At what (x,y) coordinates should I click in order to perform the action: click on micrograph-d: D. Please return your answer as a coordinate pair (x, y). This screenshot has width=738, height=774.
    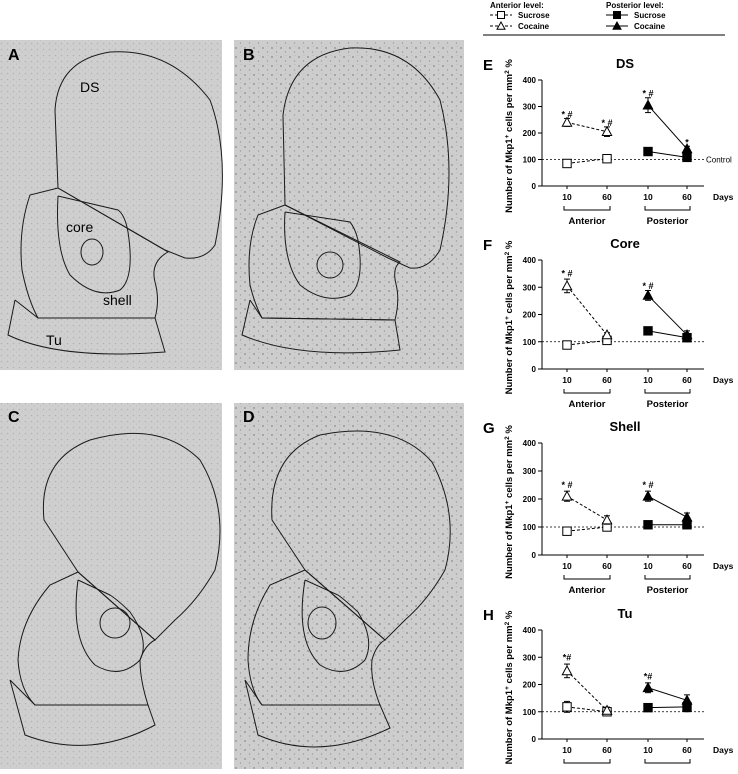
    Looking at the image, I should click on (349, 586).